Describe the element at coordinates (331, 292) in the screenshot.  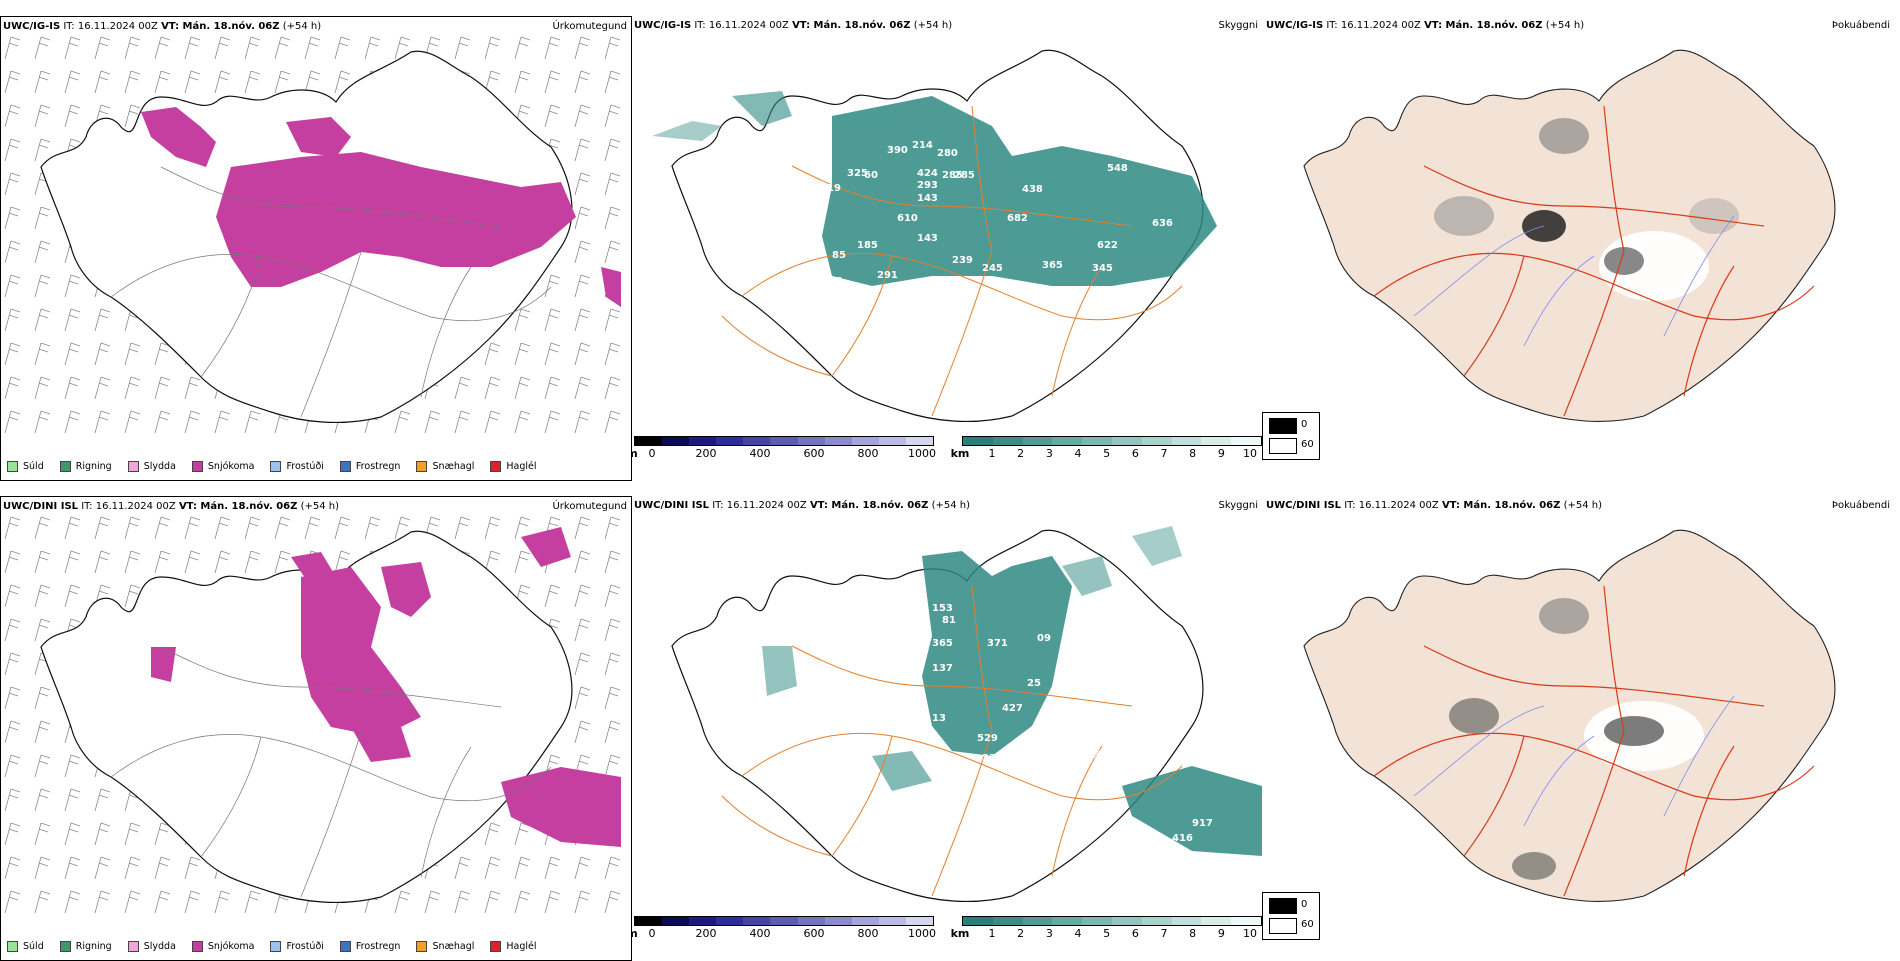
I see `roads` at that location.